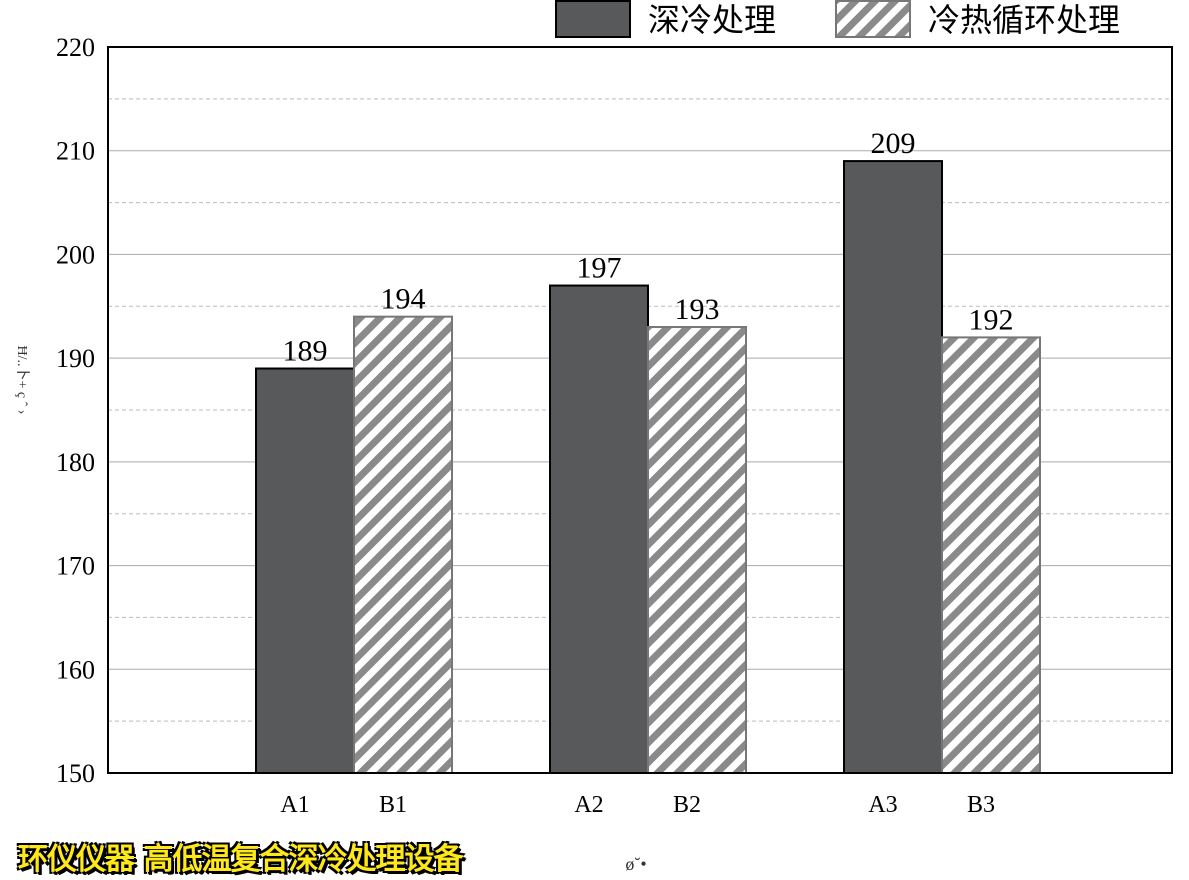  Describe the element at coordinates (305, 570) in the screenshot. I see `bar-A1` at that location.